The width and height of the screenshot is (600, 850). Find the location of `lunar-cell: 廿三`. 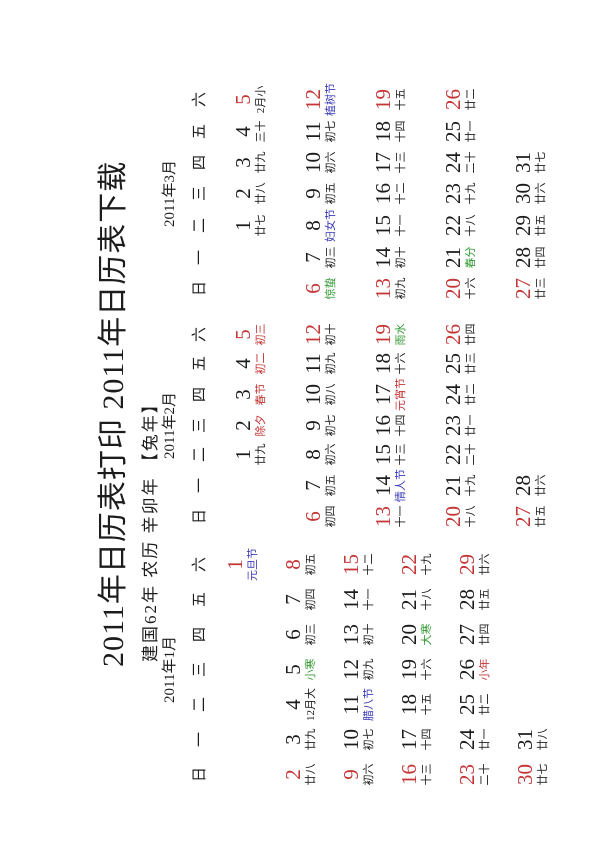

lunar-cell: 廿三 is located at coordinates (471, 363).